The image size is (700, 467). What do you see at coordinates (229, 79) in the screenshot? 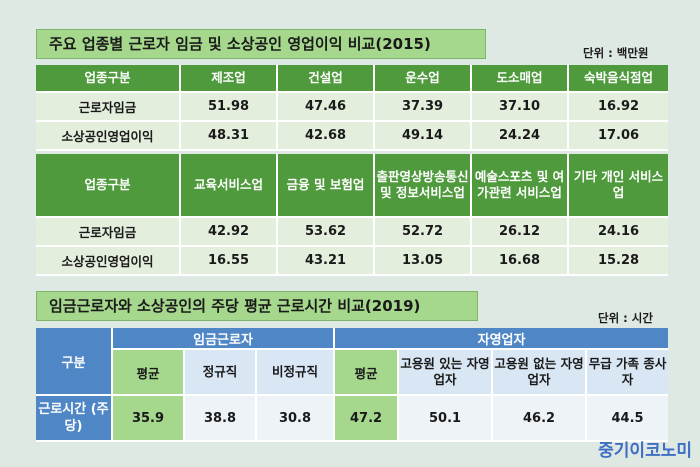
I see `header-cell: 제조업` at bounding box center [229, 79].